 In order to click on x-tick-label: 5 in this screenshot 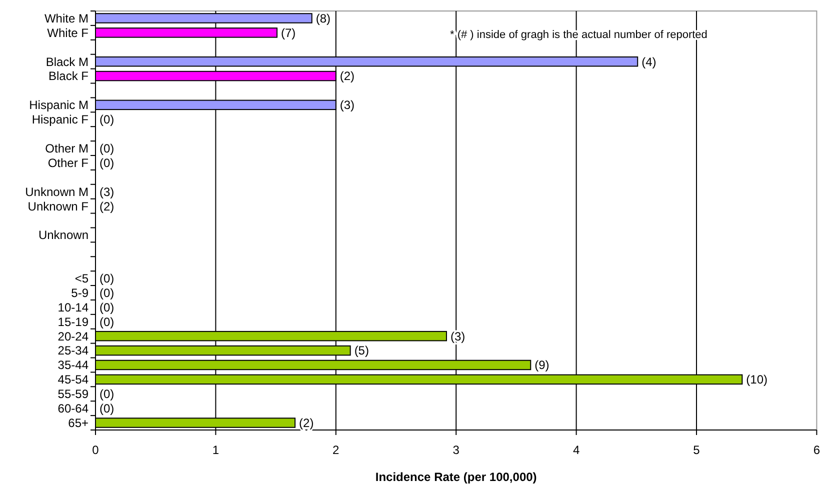, I will do `click(696, 450)`.